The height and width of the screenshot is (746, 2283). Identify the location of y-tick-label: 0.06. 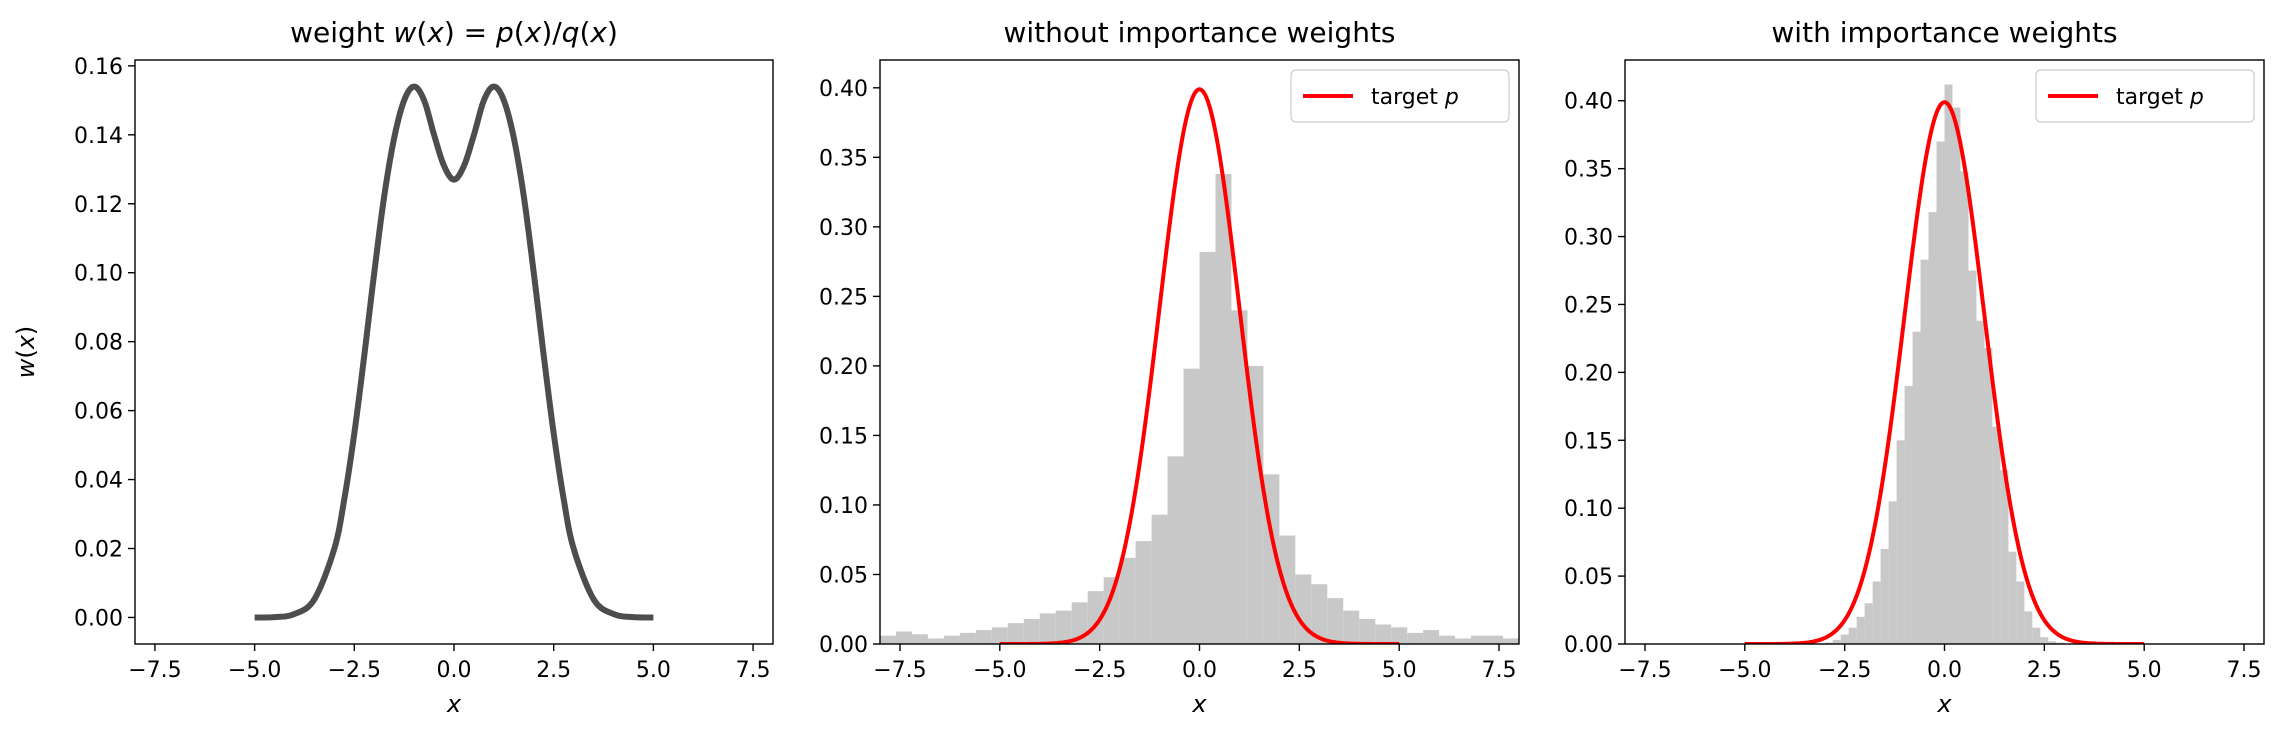
(98, 412).